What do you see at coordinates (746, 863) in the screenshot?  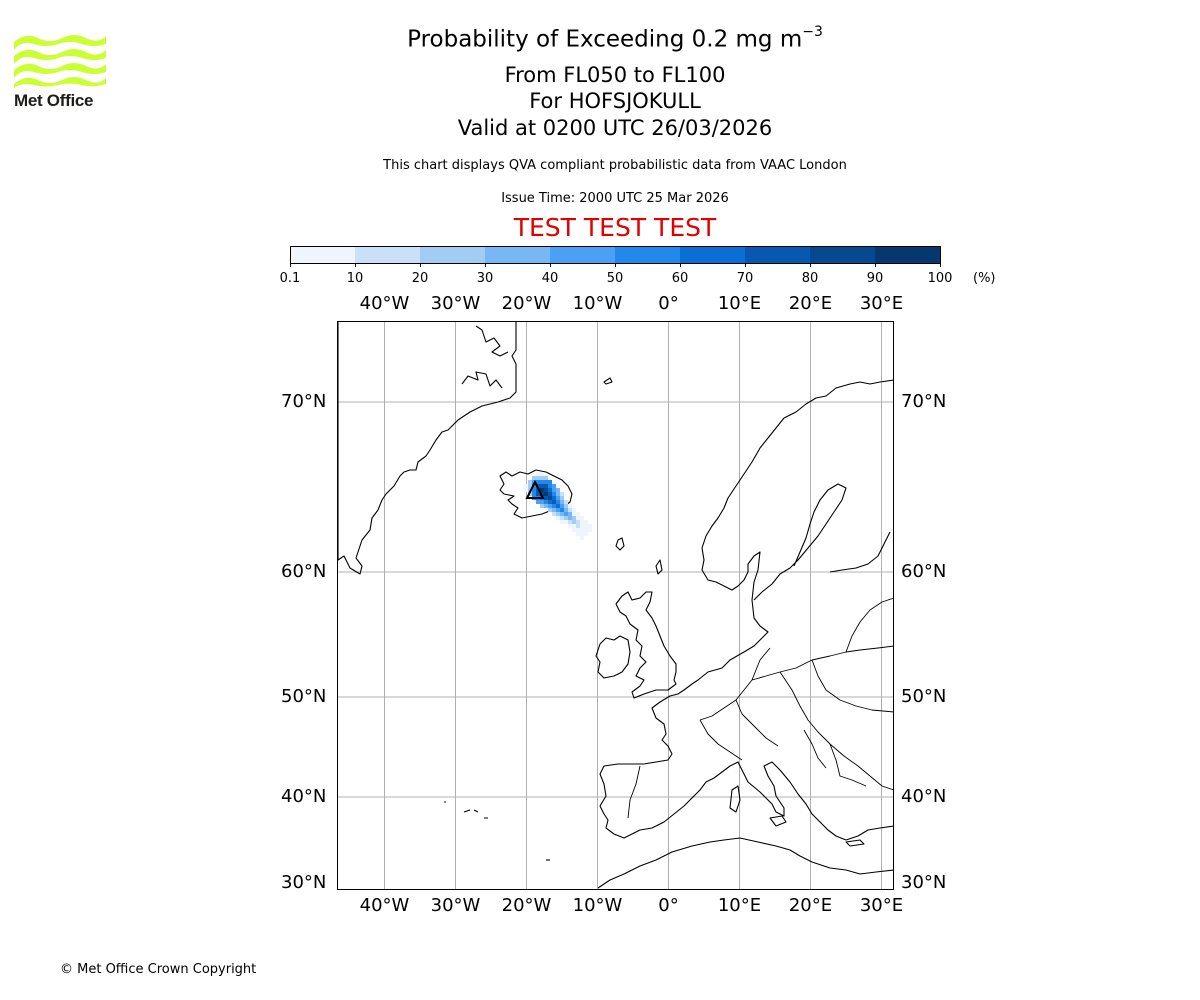 I see `north-africa-coast` at bounding box center [746, 863].